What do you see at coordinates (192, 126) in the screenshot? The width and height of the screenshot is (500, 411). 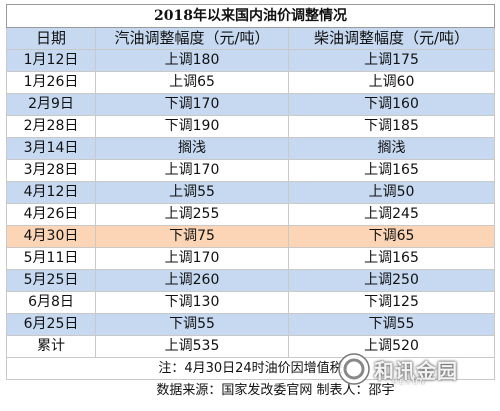 I see `row-gasoline: 下调190` at bounding box center [192, 126].